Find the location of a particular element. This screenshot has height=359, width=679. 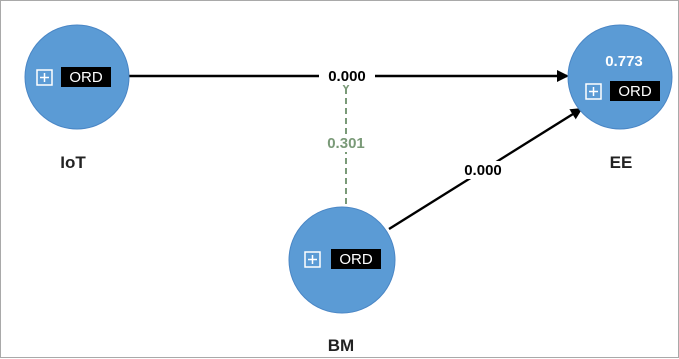

coef-moderation: 0.301 is located at coordinates (346, 143).